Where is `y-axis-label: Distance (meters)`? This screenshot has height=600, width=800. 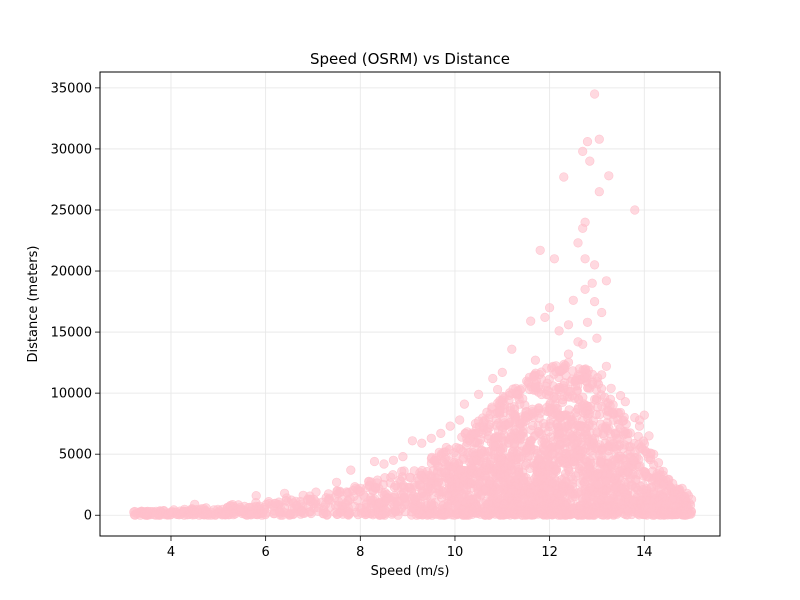
y-axis-label: Distance (meters) is located at coordinates (33, 304).